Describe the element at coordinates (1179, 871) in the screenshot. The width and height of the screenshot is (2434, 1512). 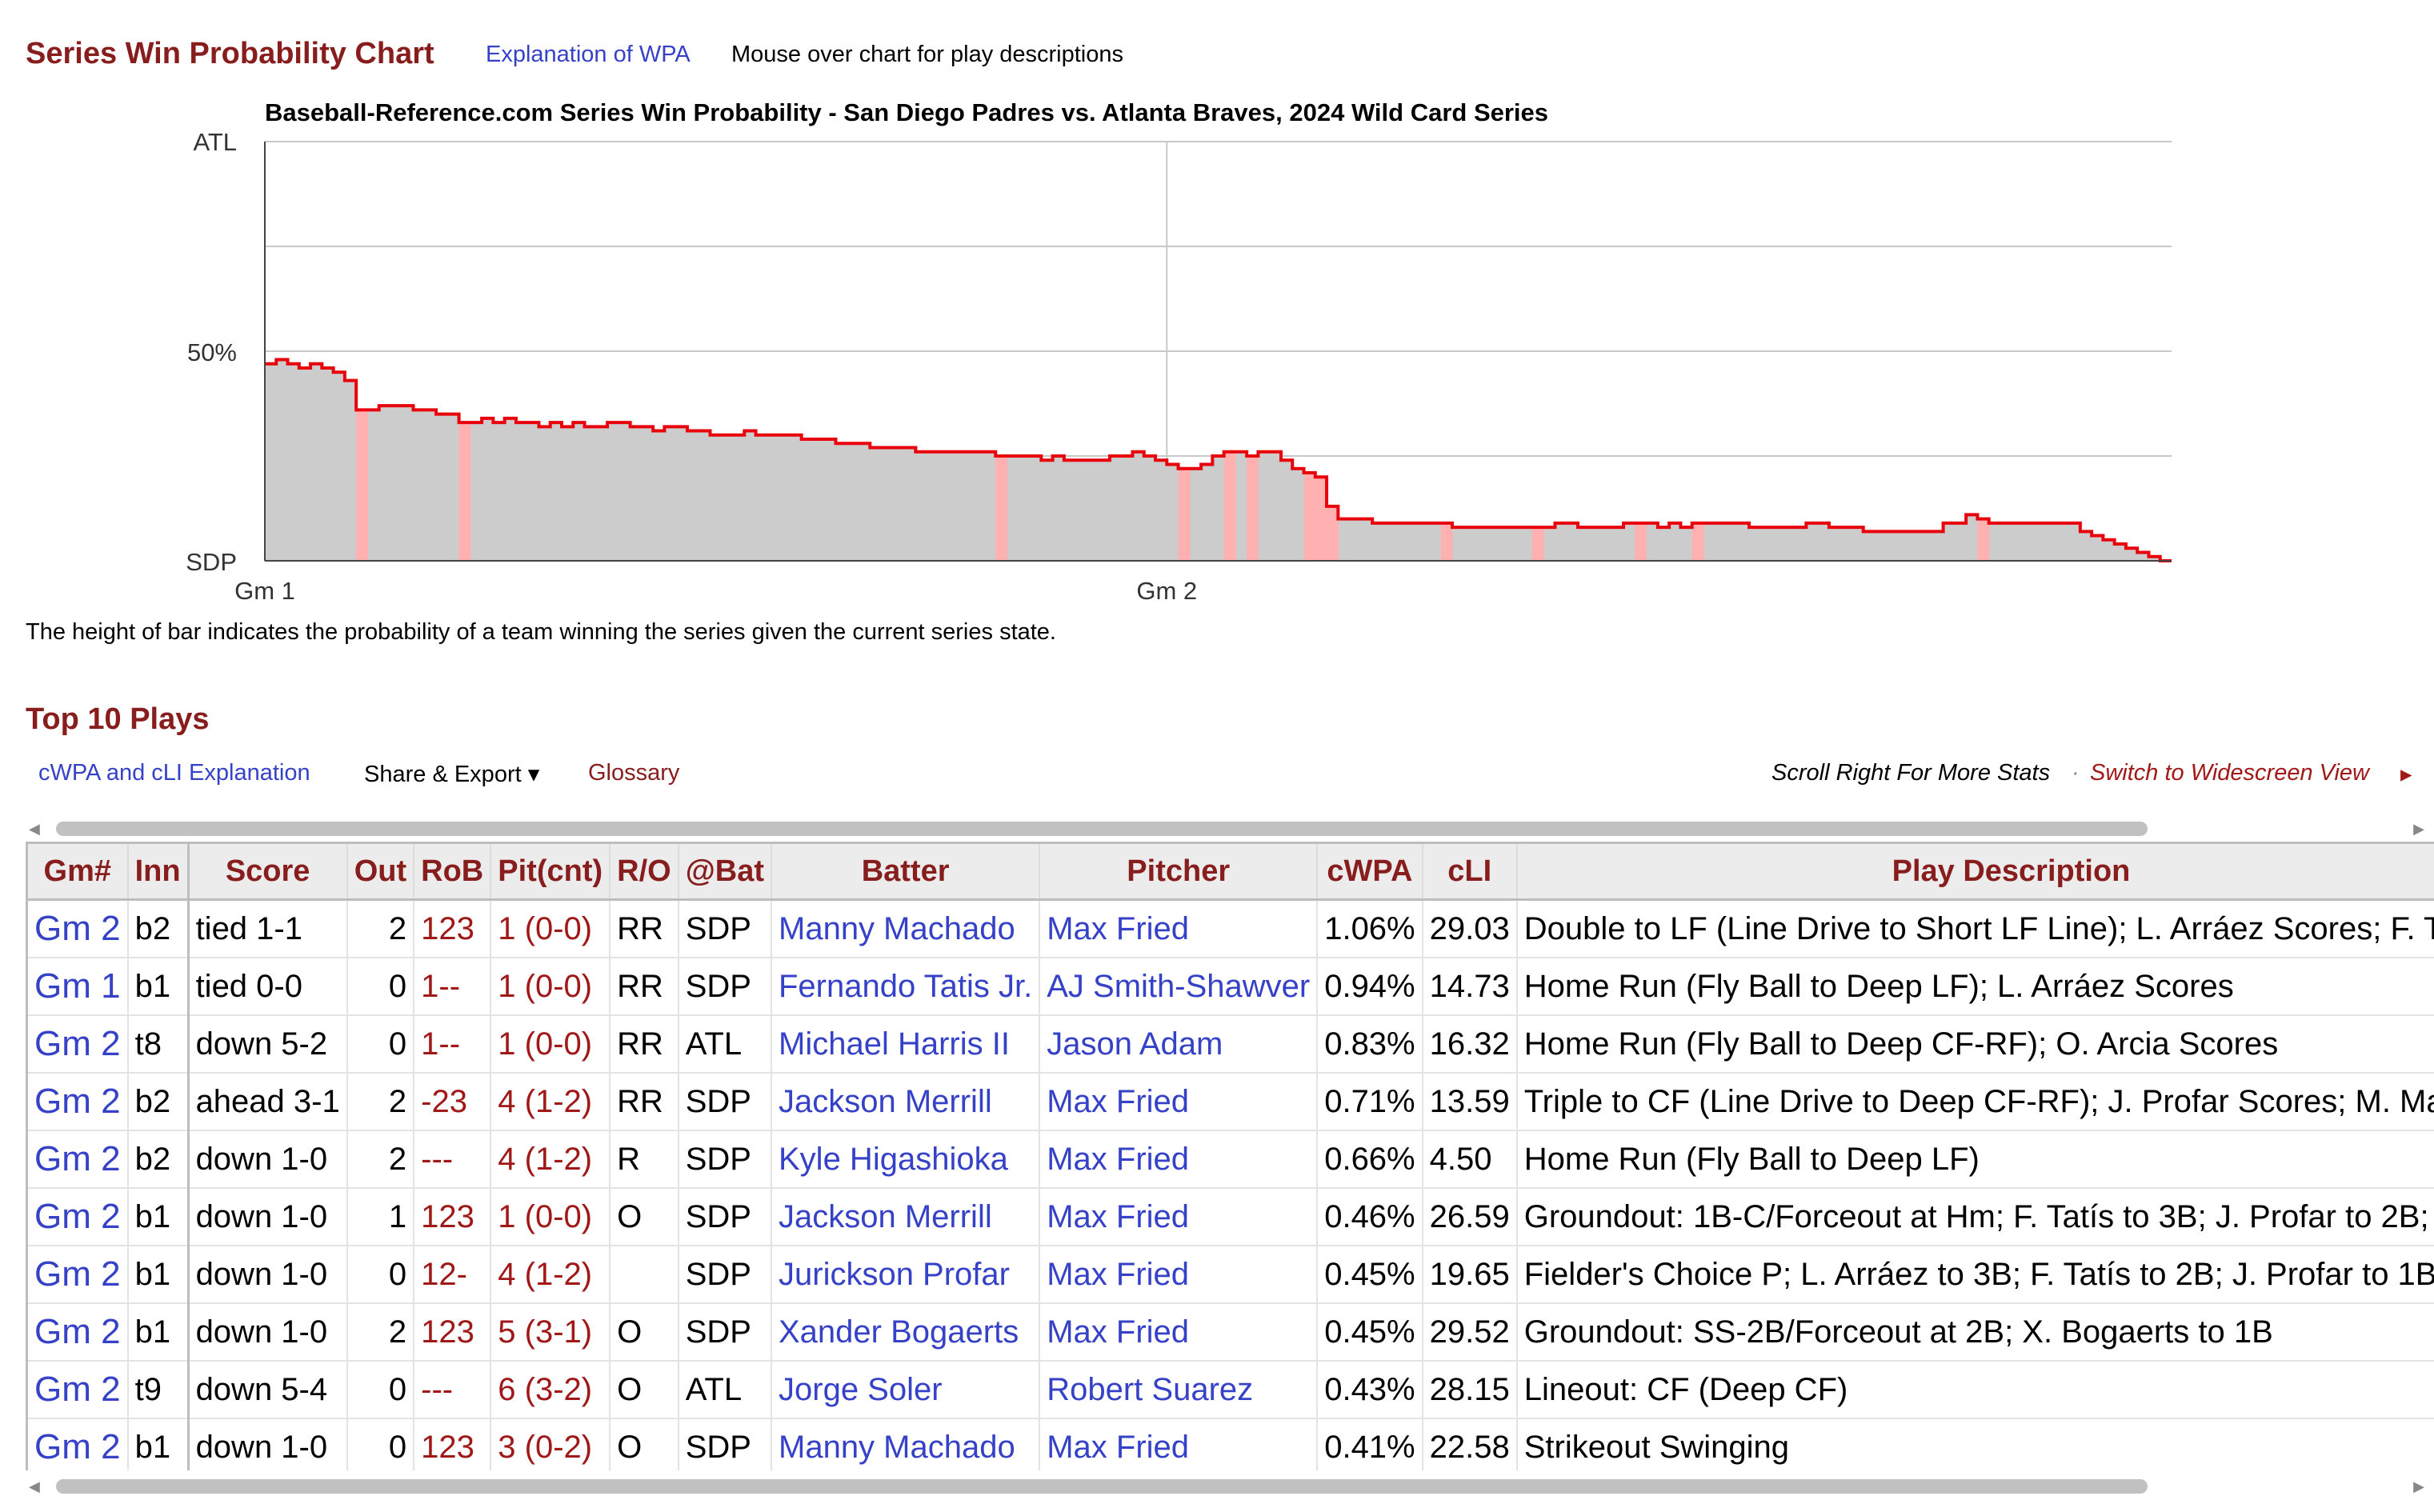
I see `column-header: Pitcher` at that location.